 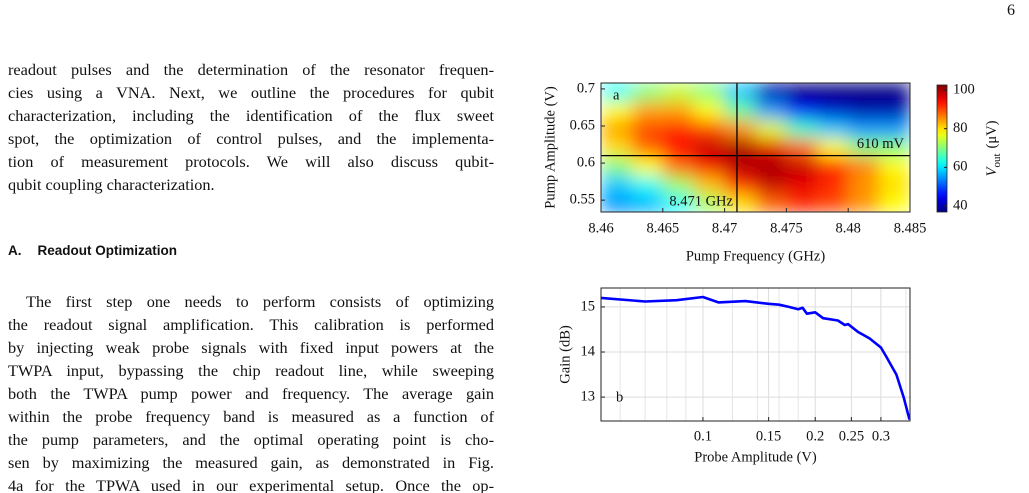 What do you see at coordinates (755, 457) in the screenshot?
I see `x-axis-label: Probe Amplitude (V)` at bounding box center [755, 457].